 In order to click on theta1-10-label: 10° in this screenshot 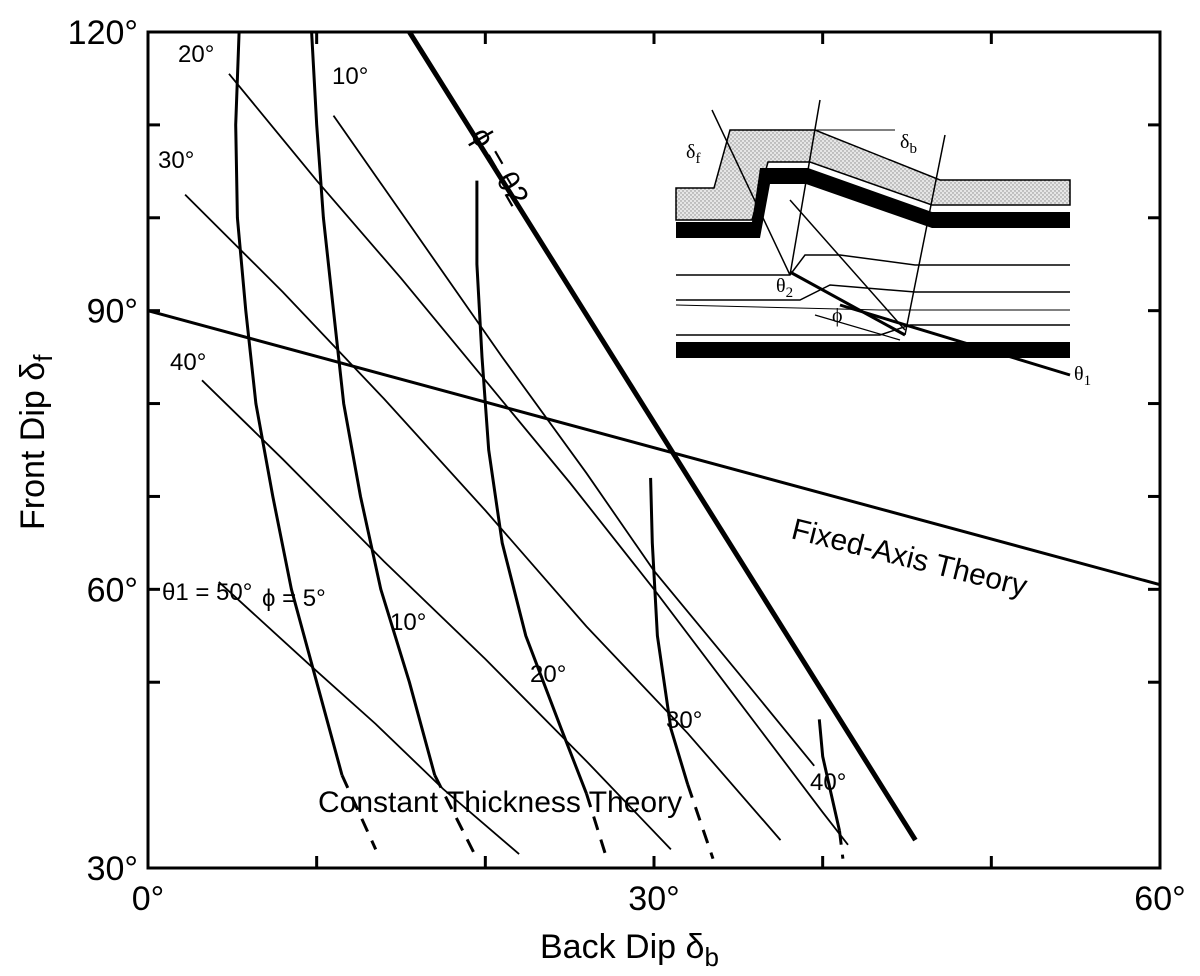, I will do `click(350, 76)`.